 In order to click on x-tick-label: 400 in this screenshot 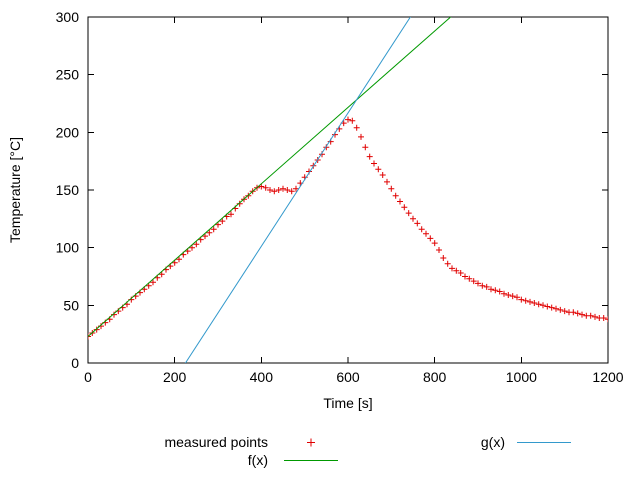, I will do `click(262, 377)`.